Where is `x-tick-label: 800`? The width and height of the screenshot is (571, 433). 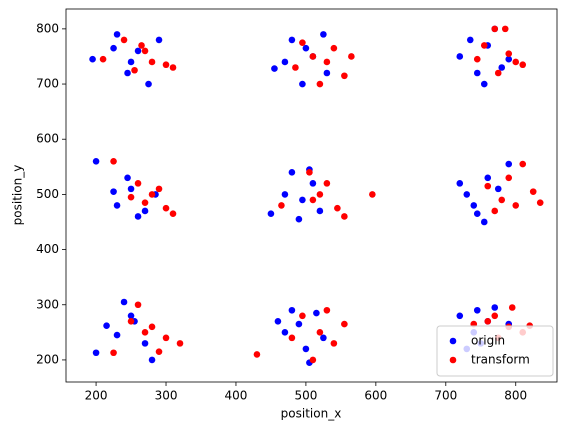 x-tick-label: 800 is located at coordinates (515, 396).